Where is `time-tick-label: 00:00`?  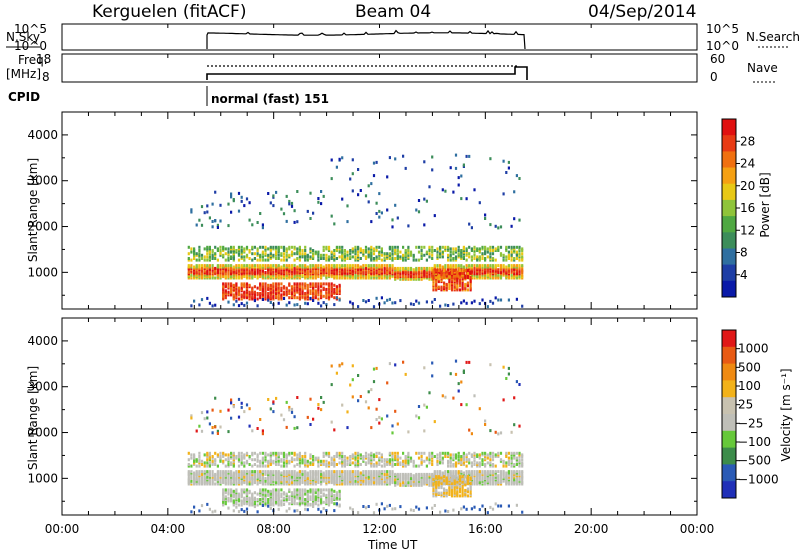
time-tick-label: 00:00 is located at coordinates (62, 529).